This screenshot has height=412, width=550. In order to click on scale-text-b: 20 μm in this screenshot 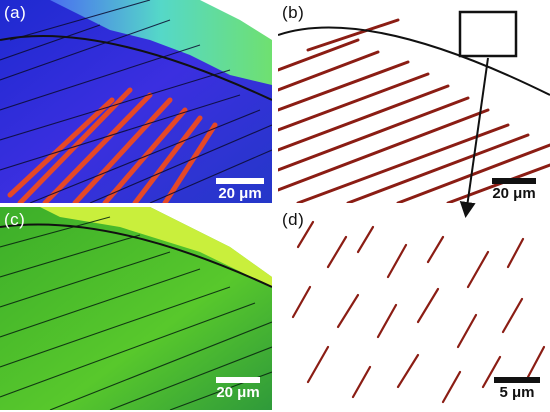, I will do `click(514, 193)`.